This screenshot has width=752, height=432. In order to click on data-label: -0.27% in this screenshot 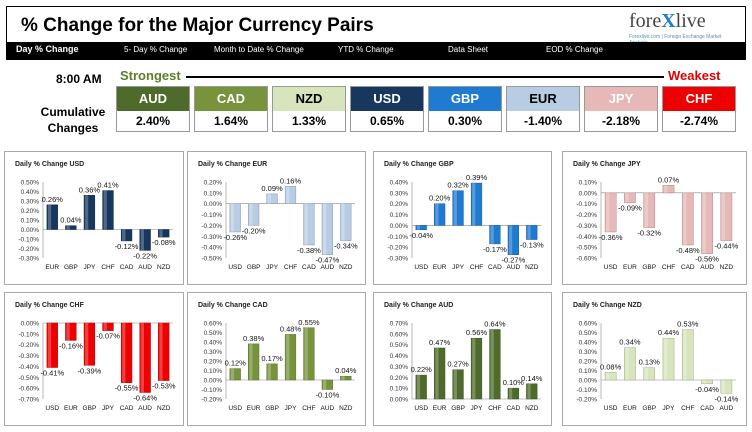, I will do `click(513, 260)`.